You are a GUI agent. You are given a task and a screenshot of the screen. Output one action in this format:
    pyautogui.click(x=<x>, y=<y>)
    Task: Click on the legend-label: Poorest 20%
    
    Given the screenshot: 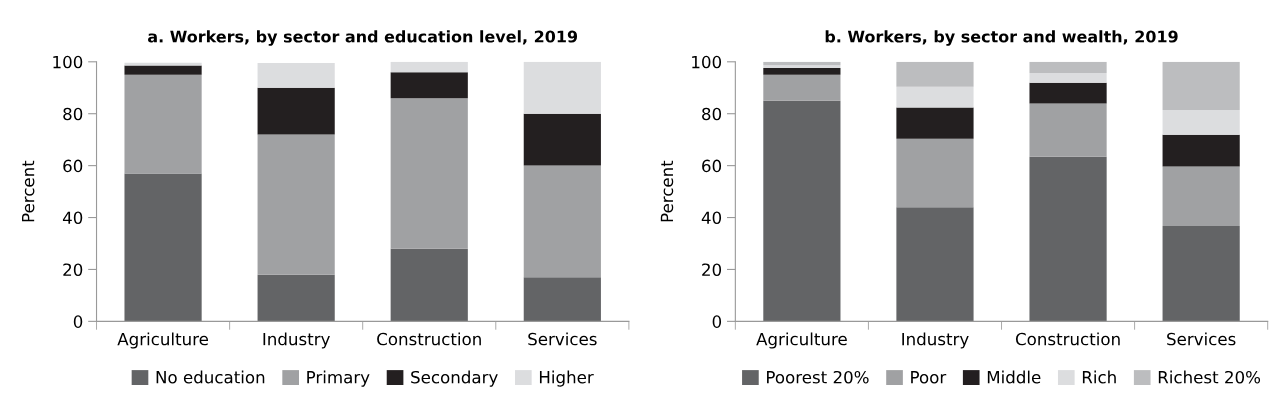 What is the action you would take?
    pyautogui.click(x=818, y=377)
    